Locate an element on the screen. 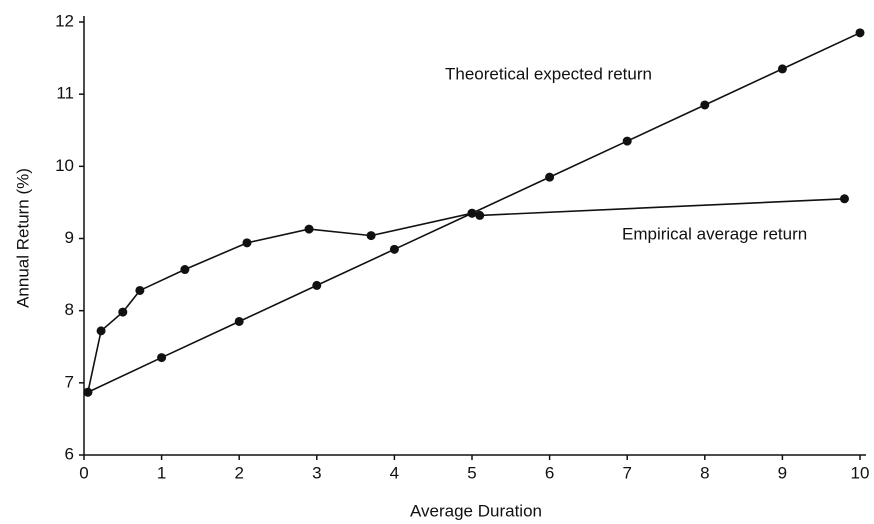 The height and width of the screenshot is (524, 874). series-label: Theoretical expected return is located at coordinates (548, 73).